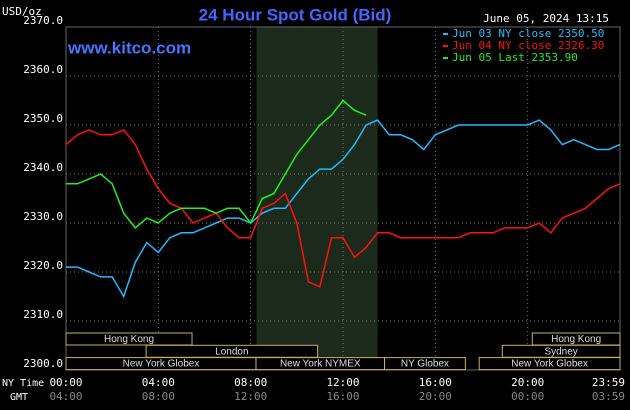  What do you see at coordinates (65, 396) in the screenshot?
I see `x2-tick-label: 04:00` at bounding box center [65, 396].